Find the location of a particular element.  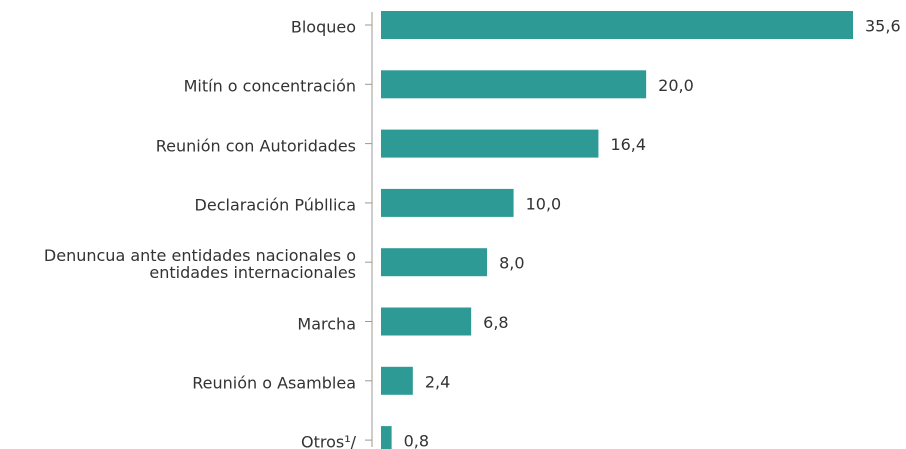

value-label: 35,6 is located at coordinates (883, 26).